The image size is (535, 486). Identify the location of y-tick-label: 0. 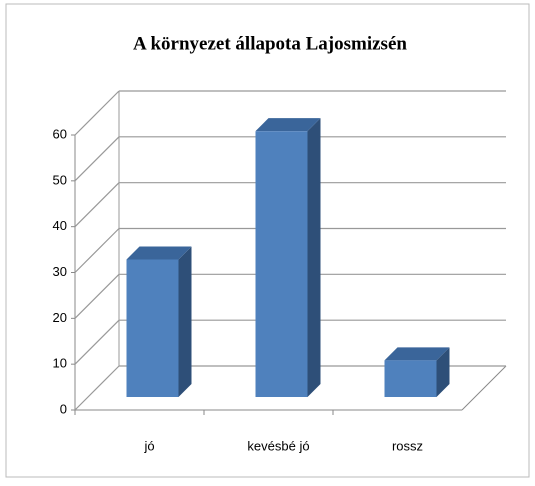
(63, 408).